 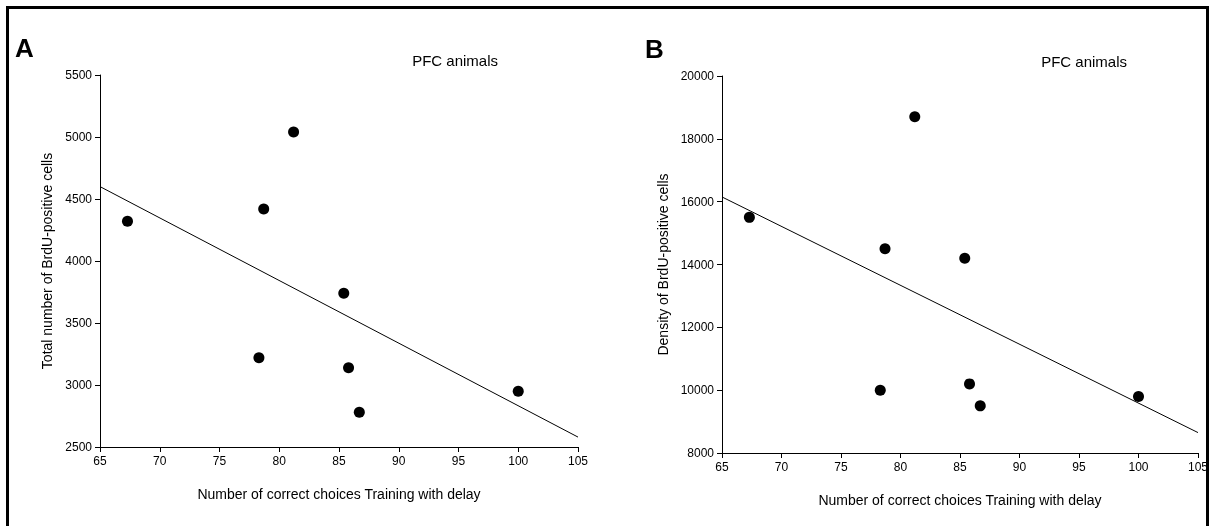 What do you see at coordinates (697, 76) in the screenshot?
I see `y-tick-label: 20000` at bounding box center [697, 76].